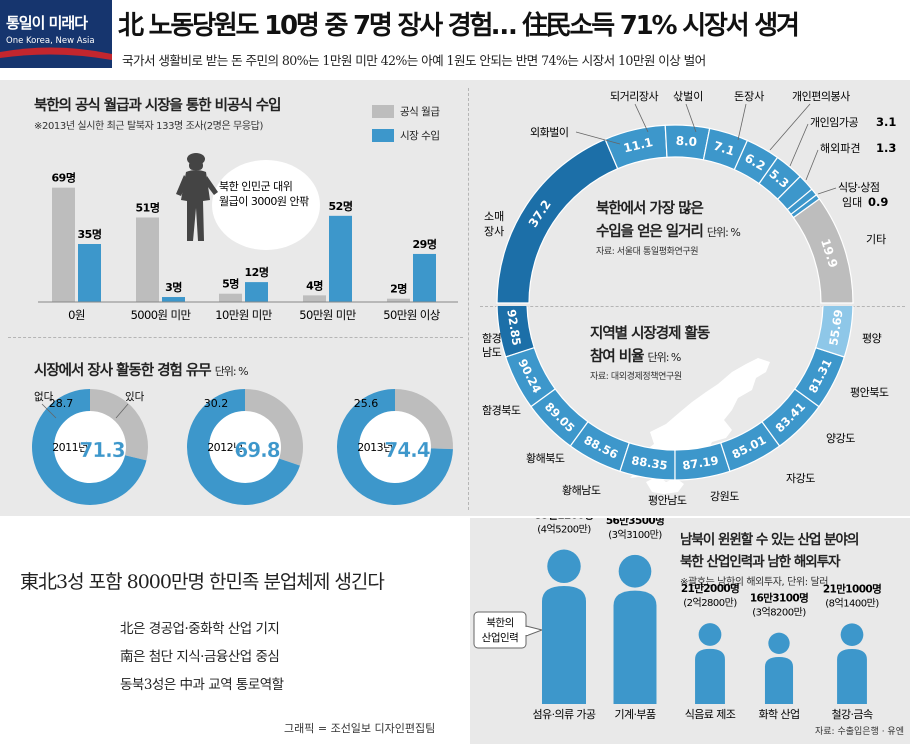 This screenshot has height=744, width=910. I want to click on experience-unit: 단위: %, so click(231, 371).